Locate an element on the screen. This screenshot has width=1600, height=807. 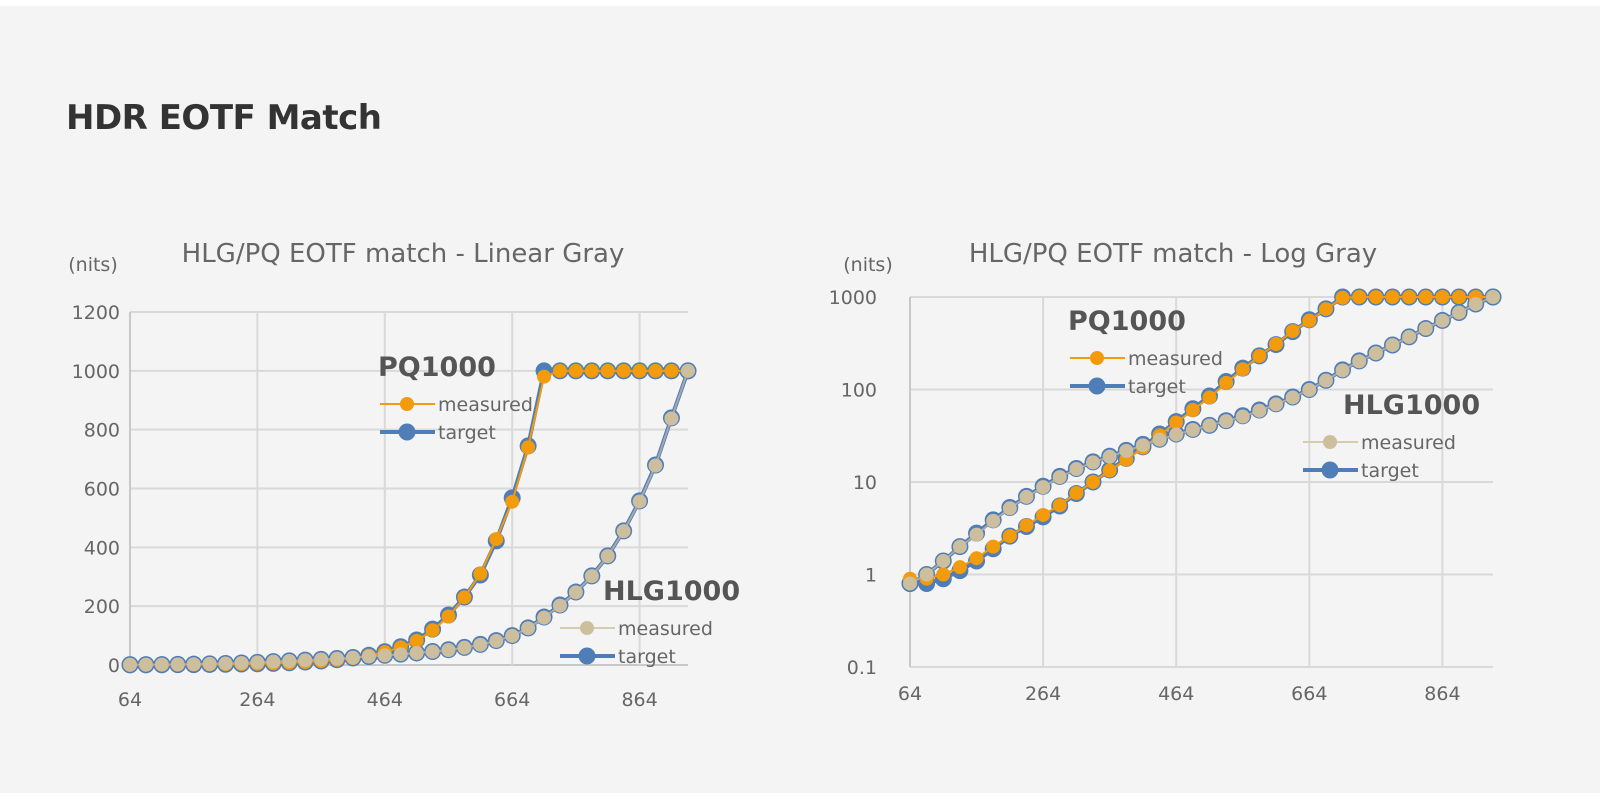
y-tick-label: 100 is located at coordinates (859, 391).